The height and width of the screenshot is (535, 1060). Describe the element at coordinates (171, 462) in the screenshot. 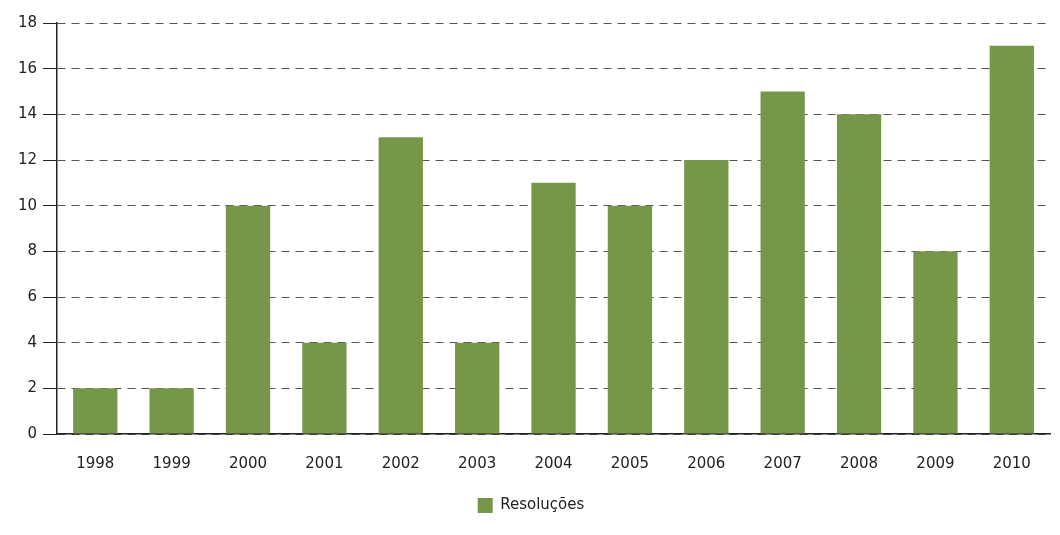

I see `x-tick-label: 1999` at that location.